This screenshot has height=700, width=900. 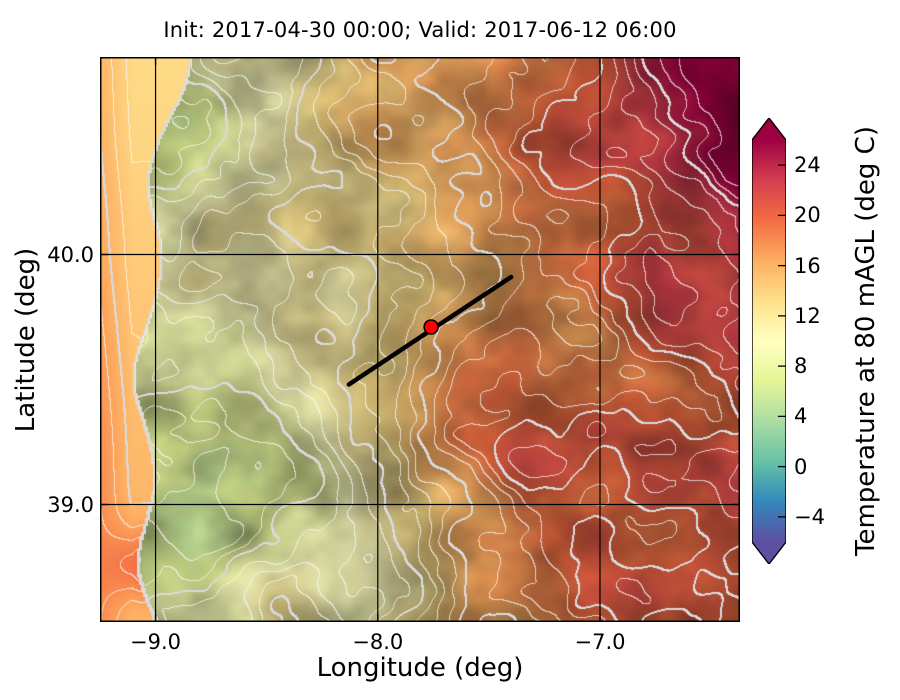 I want to click on x-axis-label: Longitude (deg), so click(x=420, y=668).